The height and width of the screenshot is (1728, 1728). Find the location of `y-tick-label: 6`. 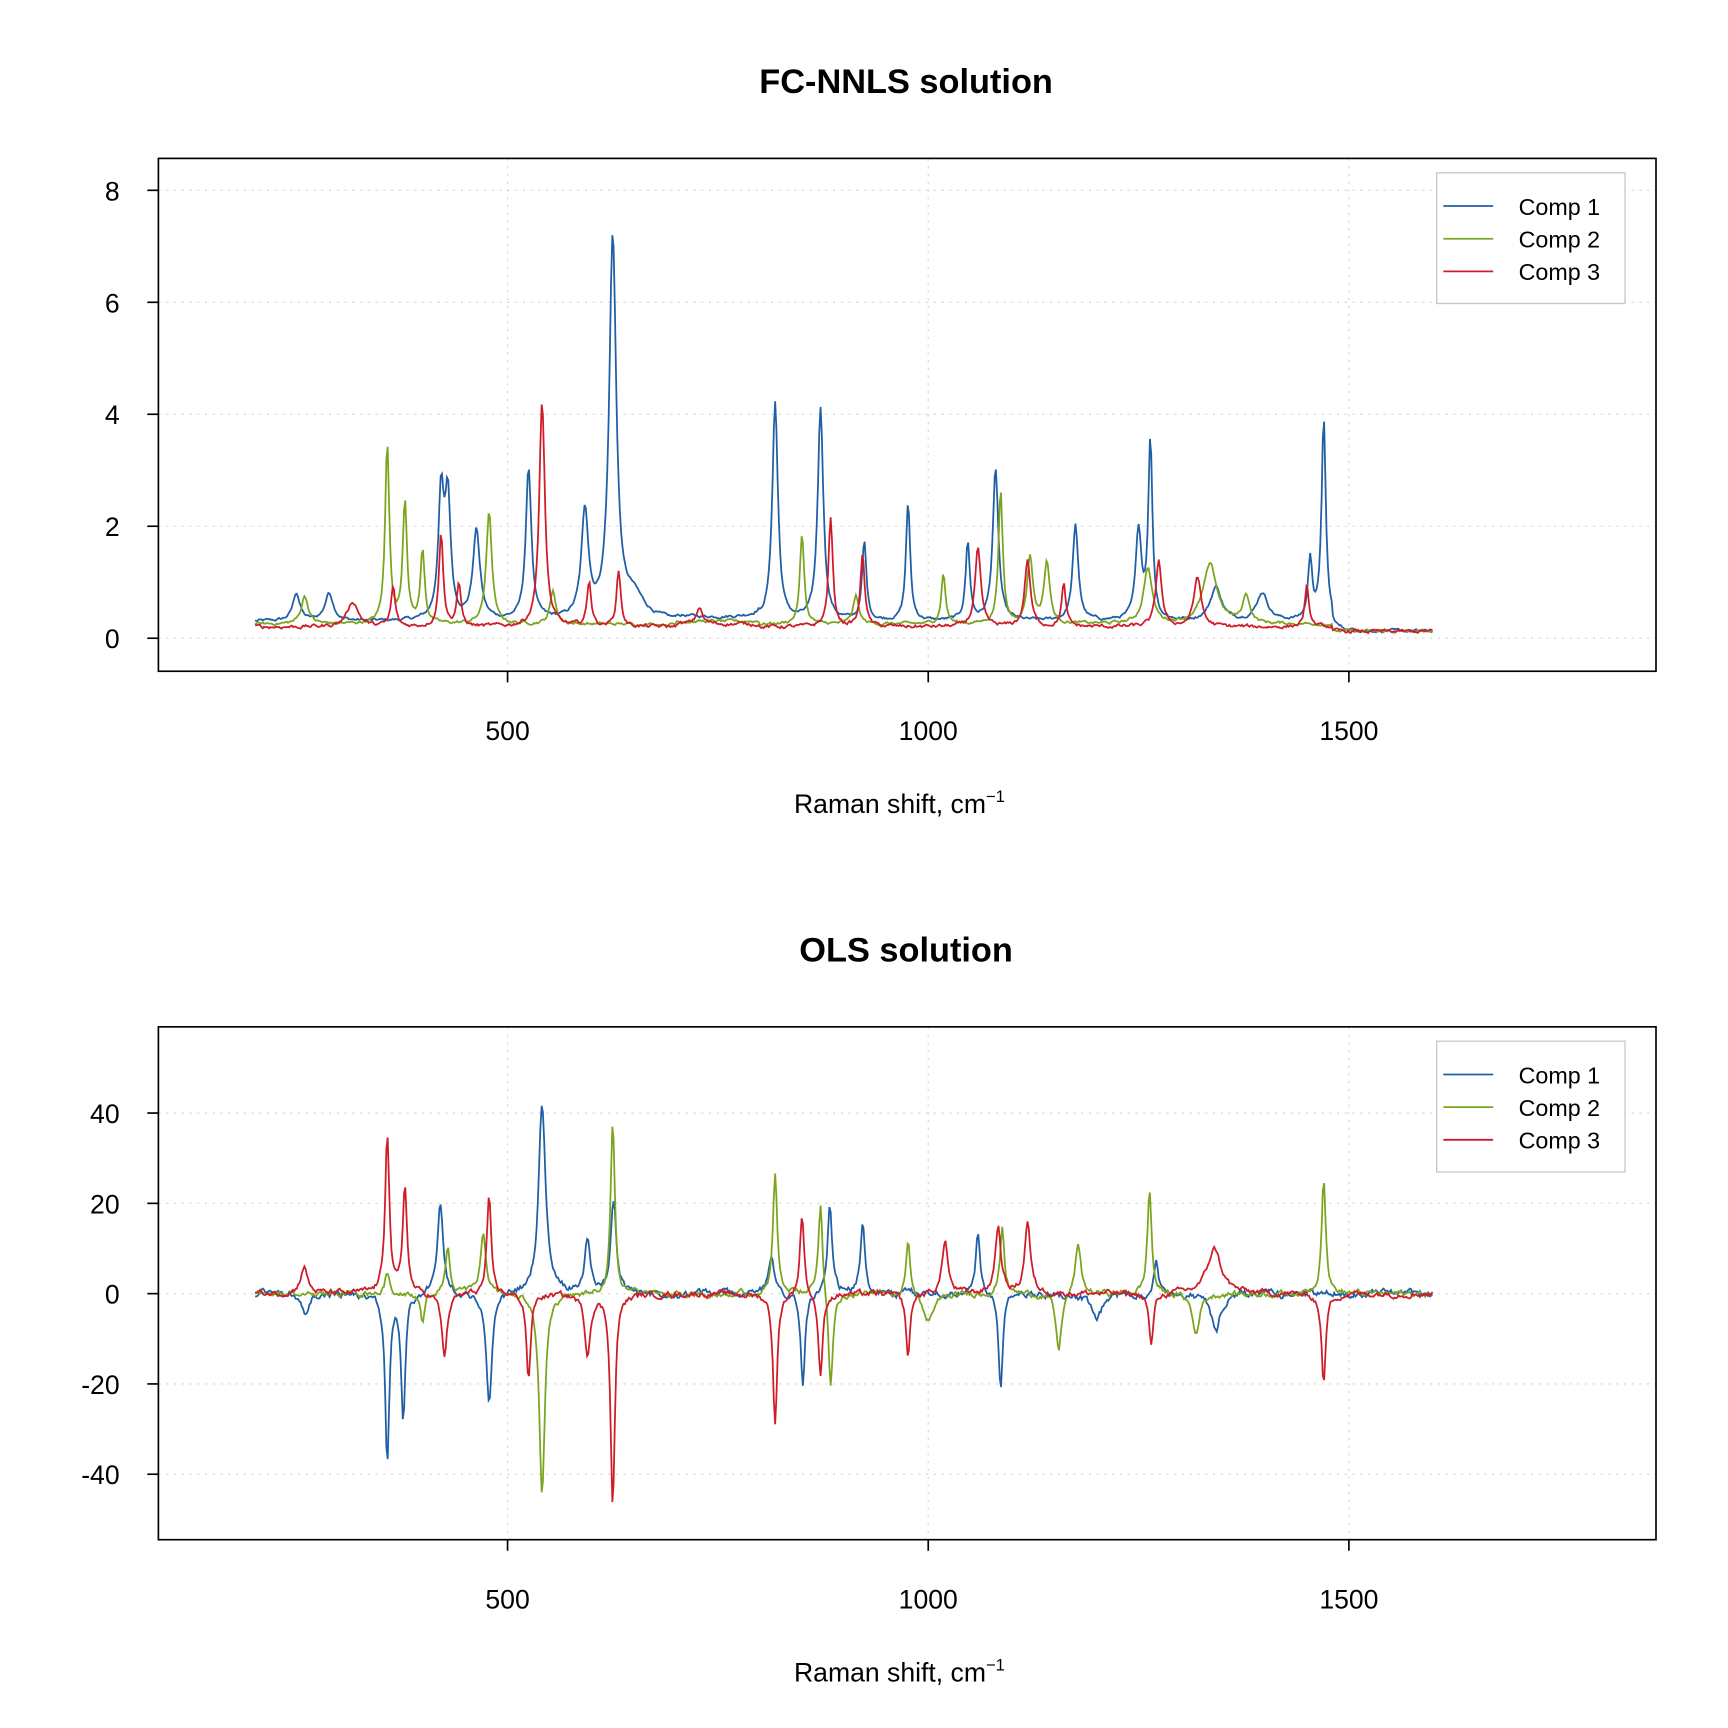

y-tick-label: 6 is located at coordinates (112, 303).